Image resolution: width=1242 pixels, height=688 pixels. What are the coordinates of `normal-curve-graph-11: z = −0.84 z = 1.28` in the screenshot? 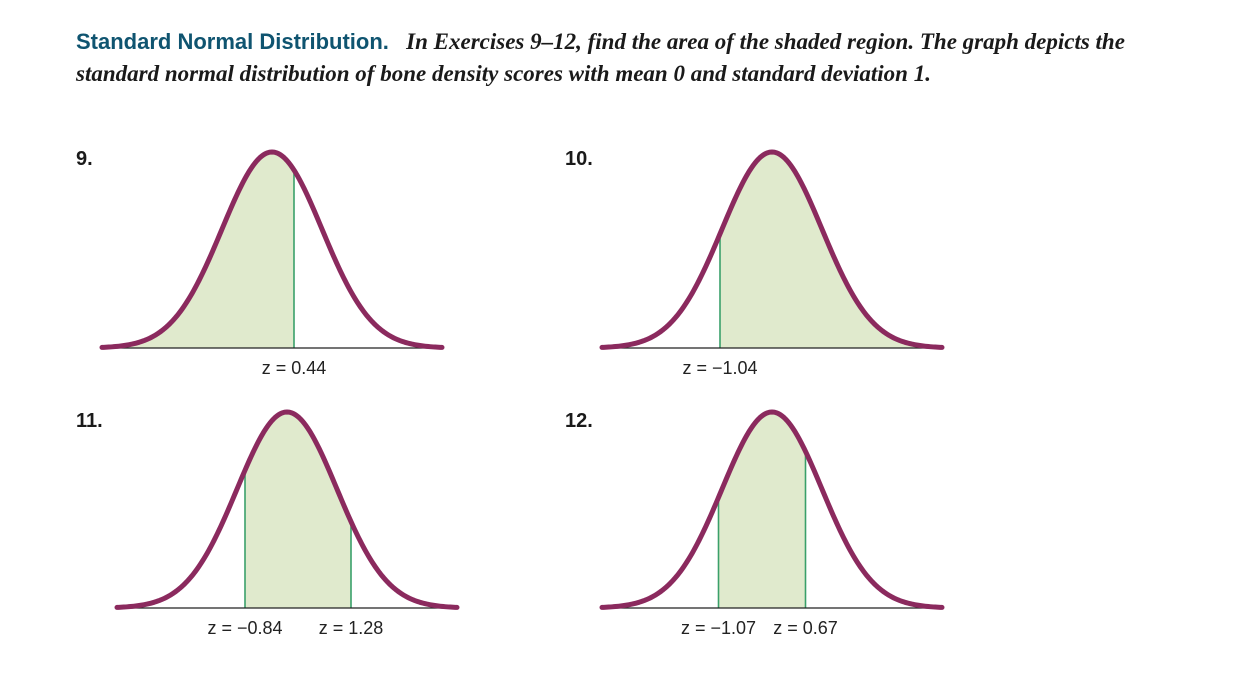 It's located at (287, 523).